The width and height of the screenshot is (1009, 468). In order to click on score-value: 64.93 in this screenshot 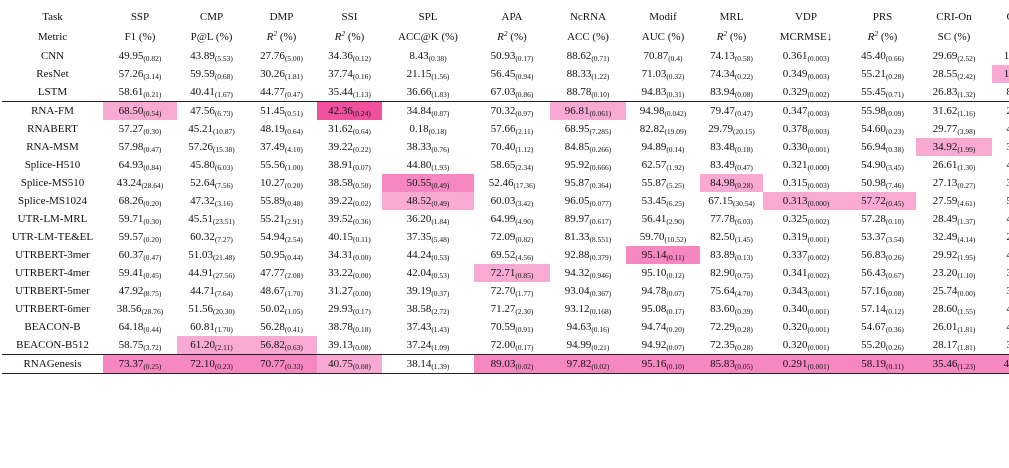, I will do `click(131, 165)`.